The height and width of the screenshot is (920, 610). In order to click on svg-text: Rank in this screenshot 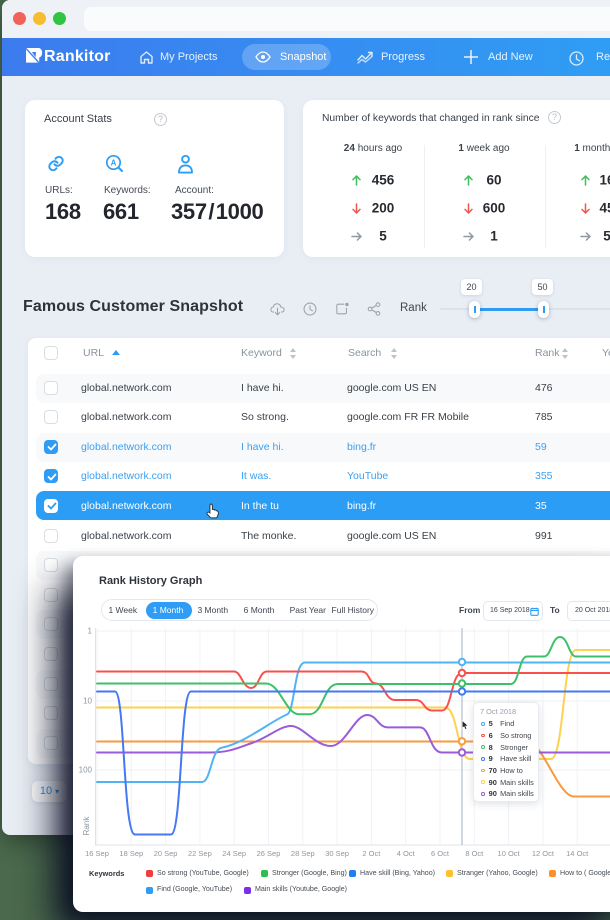, I will do `click(86, 826)`.